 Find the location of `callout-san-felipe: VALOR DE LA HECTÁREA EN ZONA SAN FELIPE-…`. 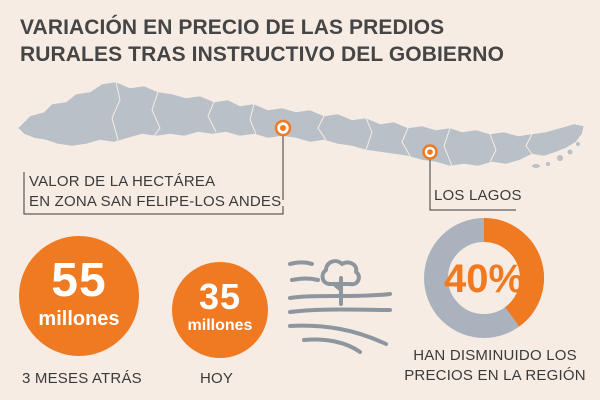

callout-san-felipe: VALOR DE LA HECTÁREA EN ZONA SAN FELIPE-… is located at coordinates (155, 192).